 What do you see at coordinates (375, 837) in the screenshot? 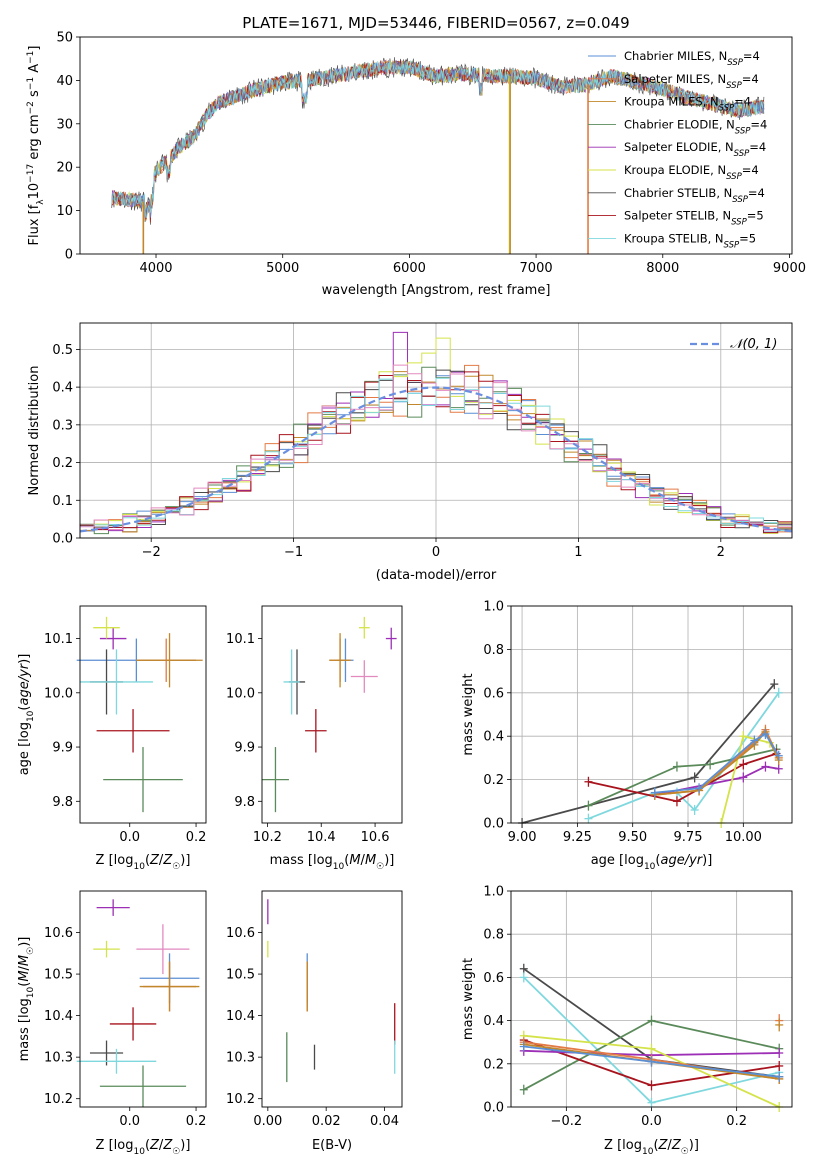
I see `x-tick-label: 10.6` at bounding box center [375, 837].